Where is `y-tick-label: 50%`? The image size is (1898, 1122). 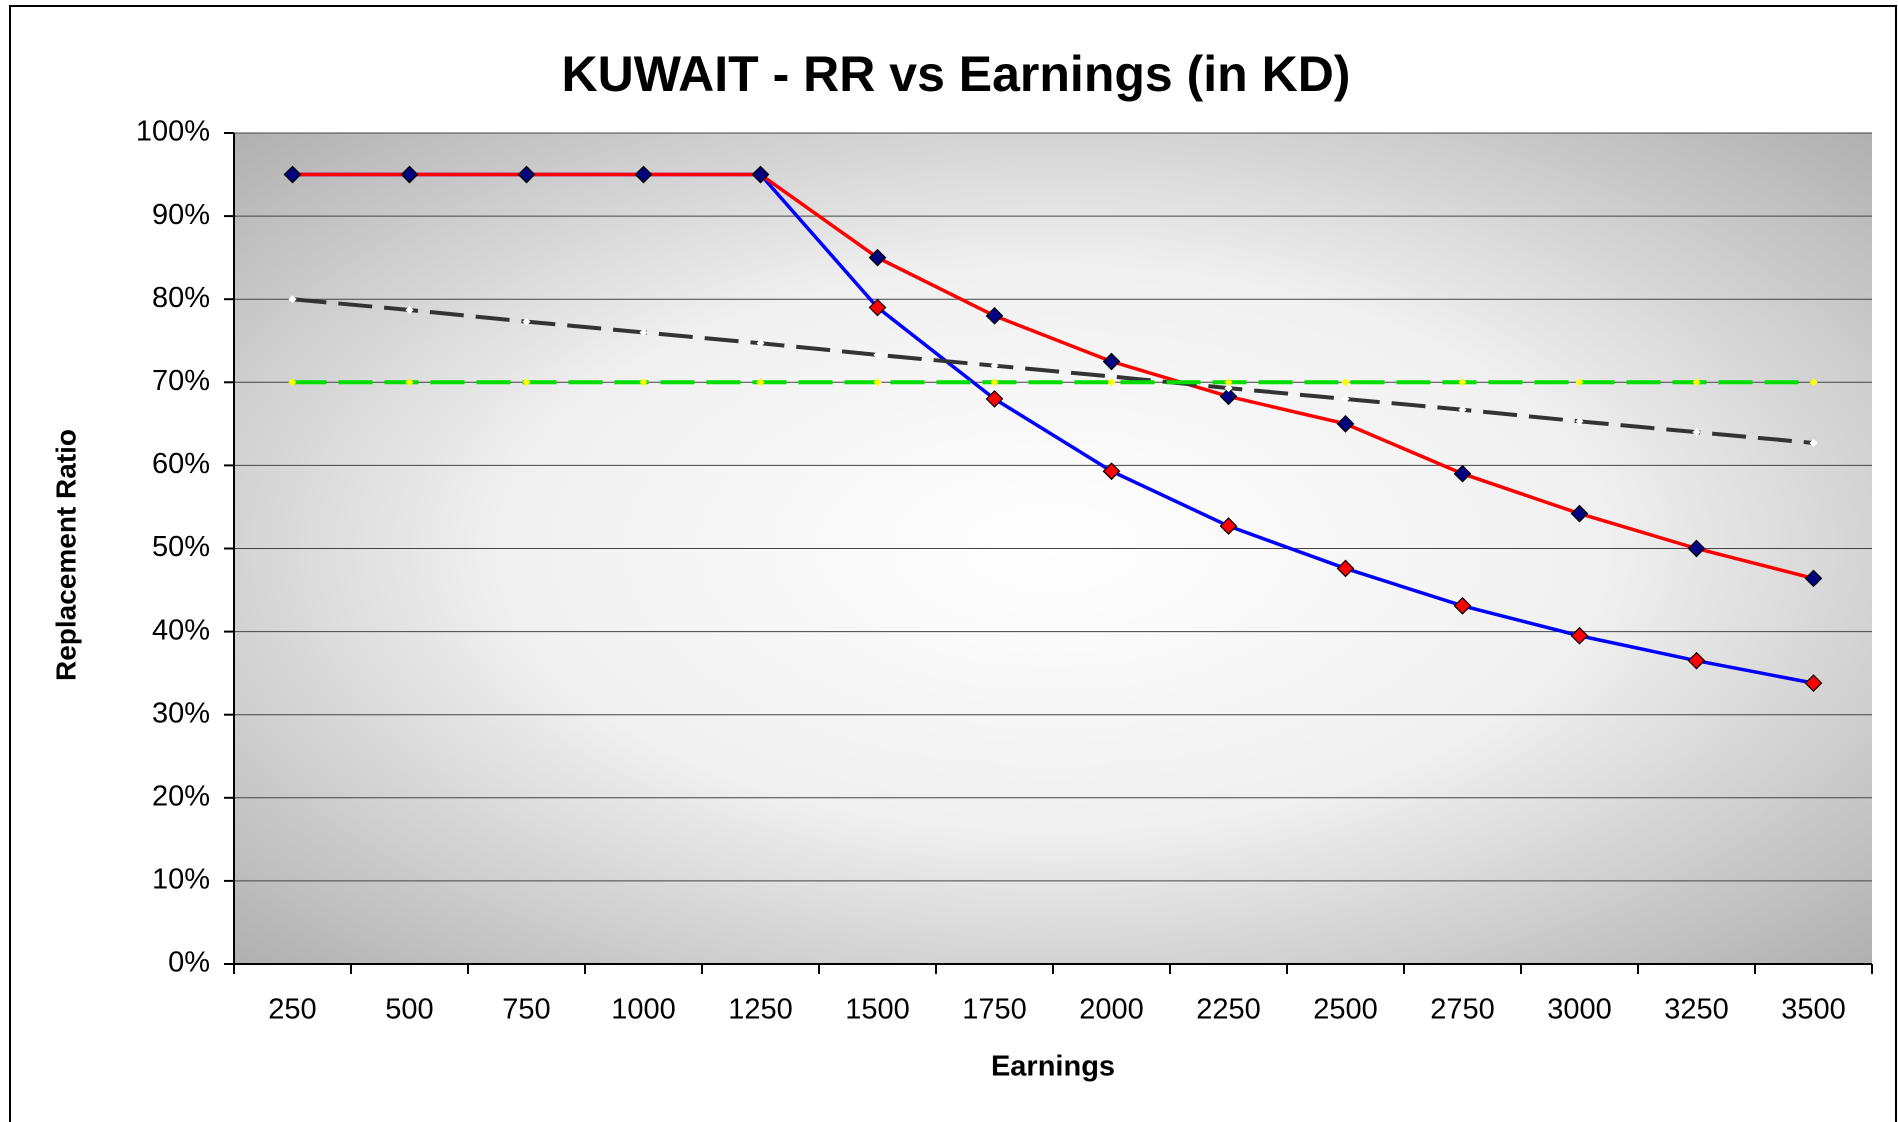 y-tick-label: 50% is located at coordinates (181, 547).